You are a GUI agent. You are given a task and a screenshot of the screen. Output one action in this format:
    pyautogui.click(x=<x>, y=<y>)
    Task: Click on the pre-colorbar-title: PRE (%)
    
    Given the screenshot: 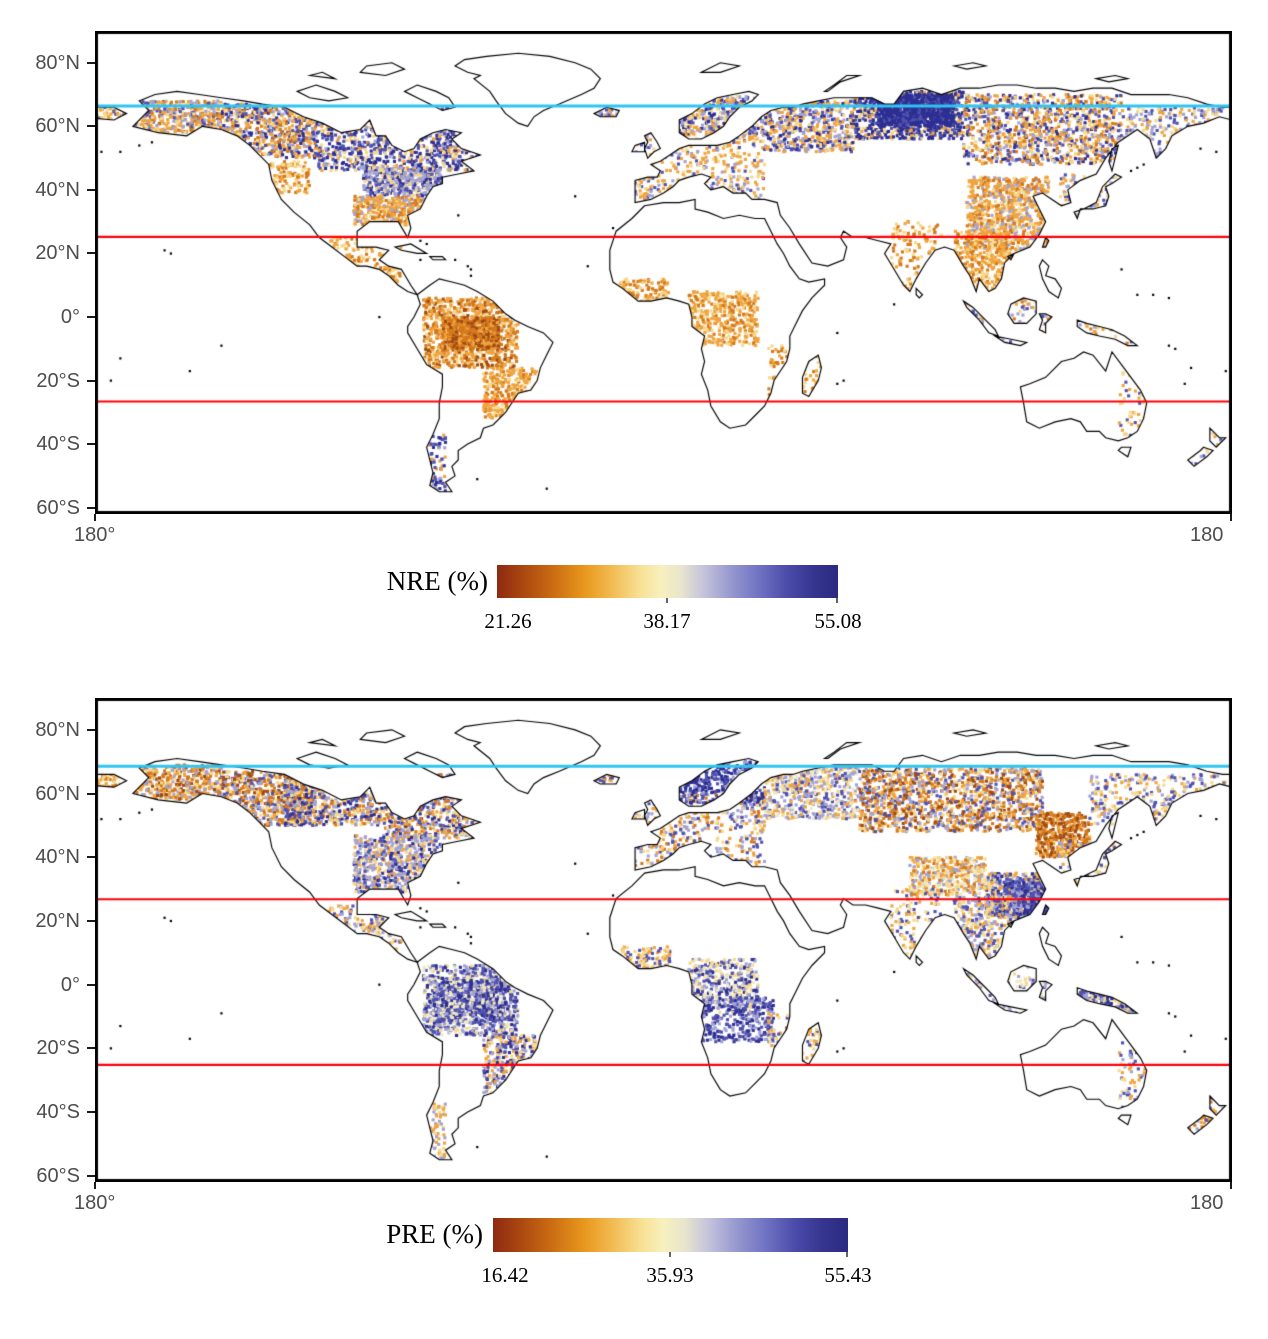 What is the action you would take?
    pyautogui.click(x=434, y=1234)
    